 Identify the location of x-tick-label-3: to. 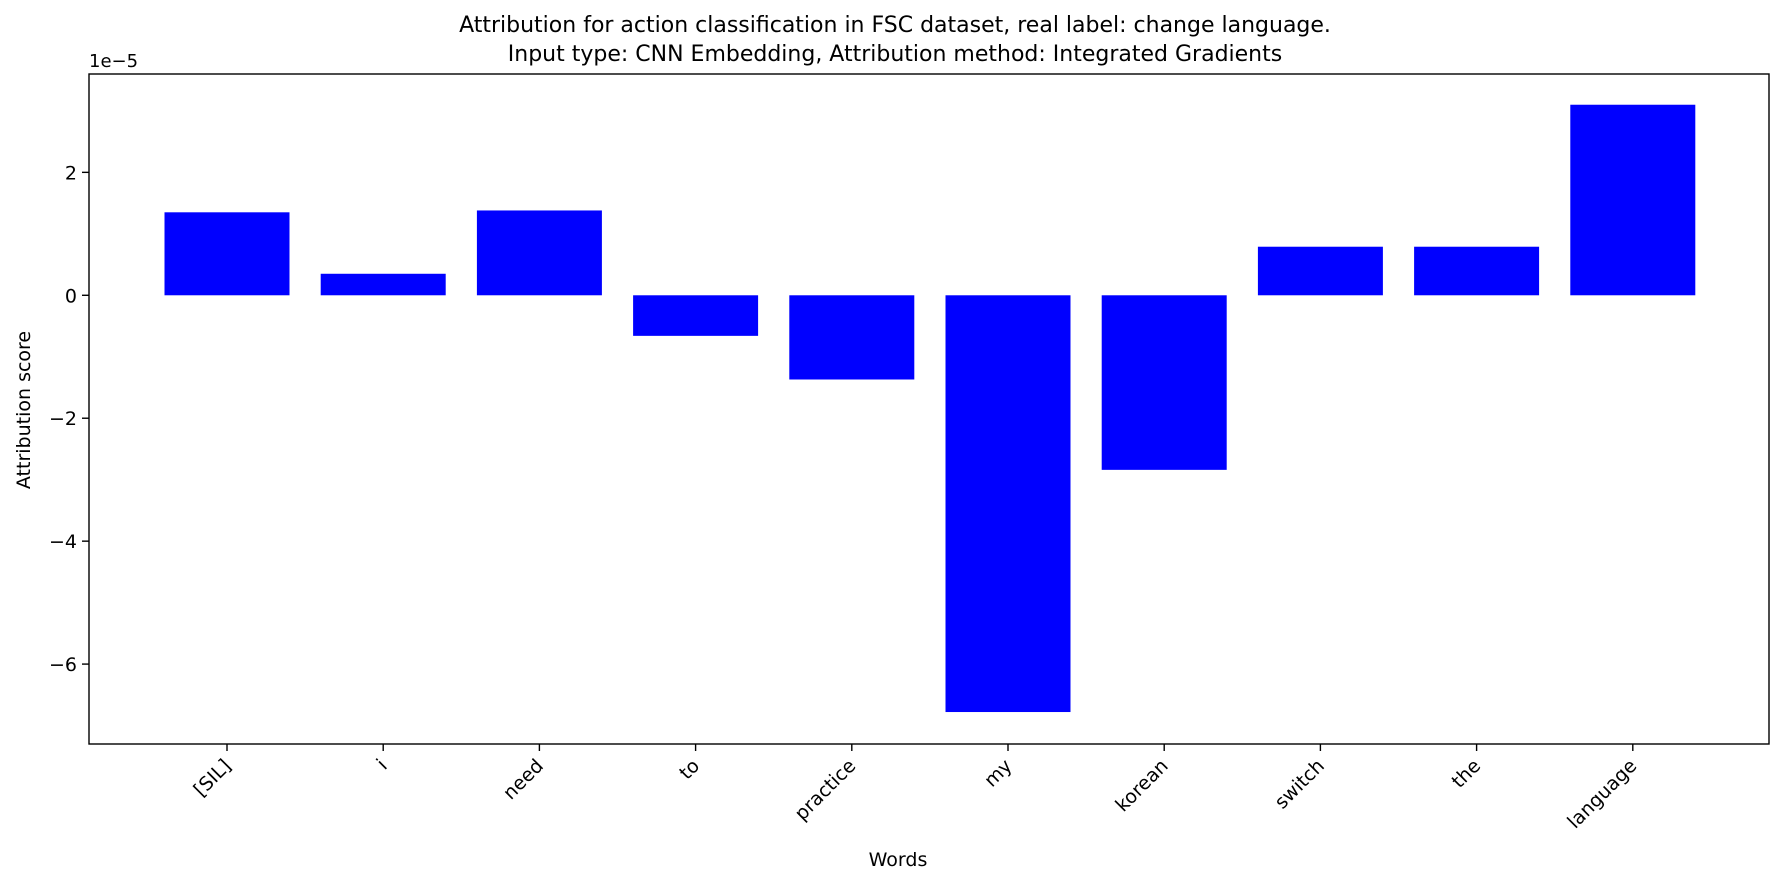
(689, 769).